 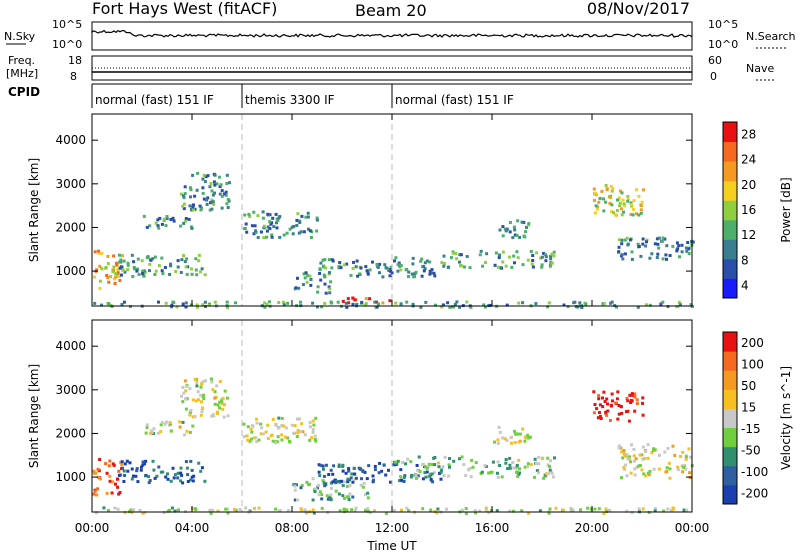 I want to click on x-tick-label: 04:00, so click(x=192, y=528).